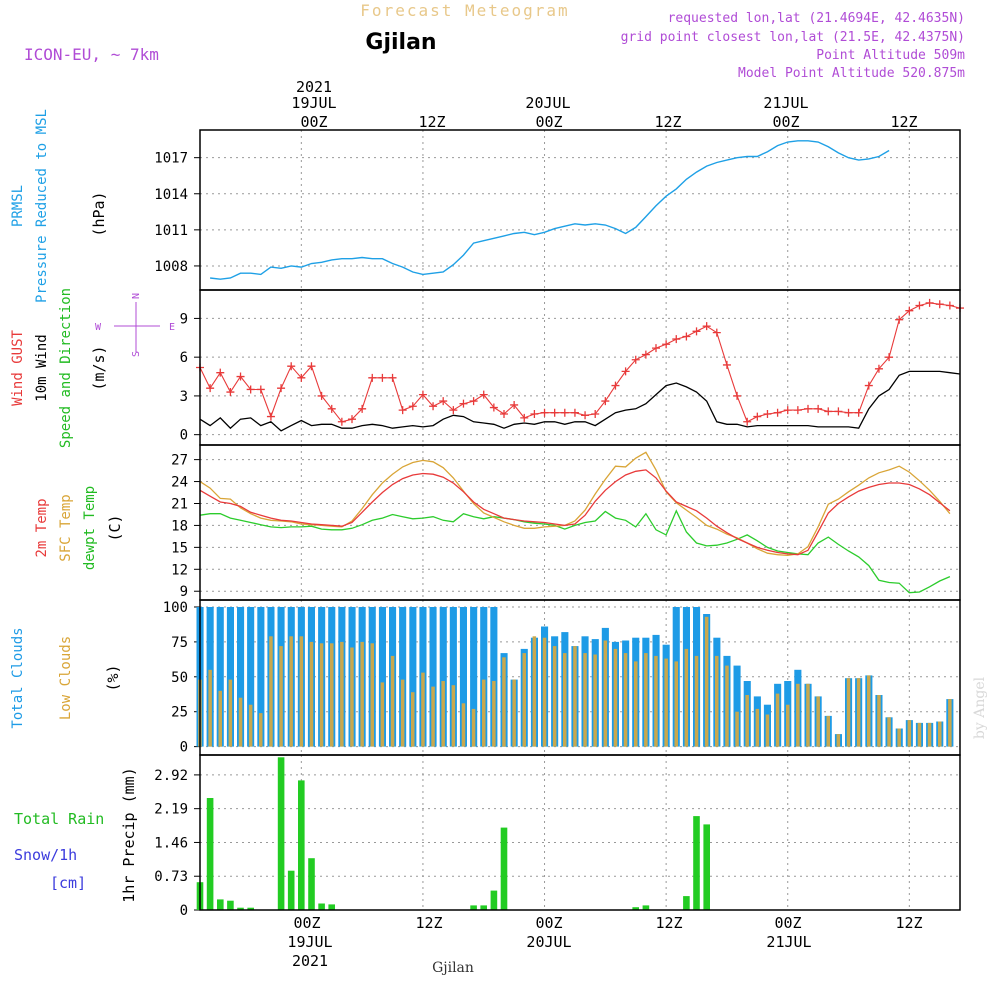 The width and height of the screenshot is (1000, 1004). I want to click on label-sfc-temp: SFC Temp, so click(66, 527).